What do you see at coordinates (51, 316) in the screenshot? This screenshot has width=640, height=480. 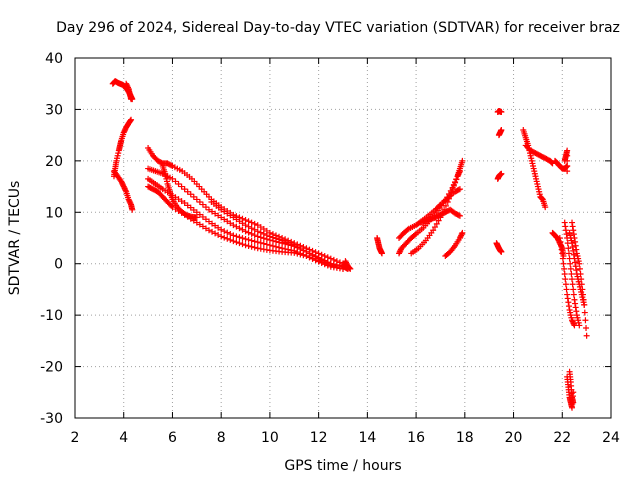 I see `y-tick-label: -10` at bounding box center [51, 316].